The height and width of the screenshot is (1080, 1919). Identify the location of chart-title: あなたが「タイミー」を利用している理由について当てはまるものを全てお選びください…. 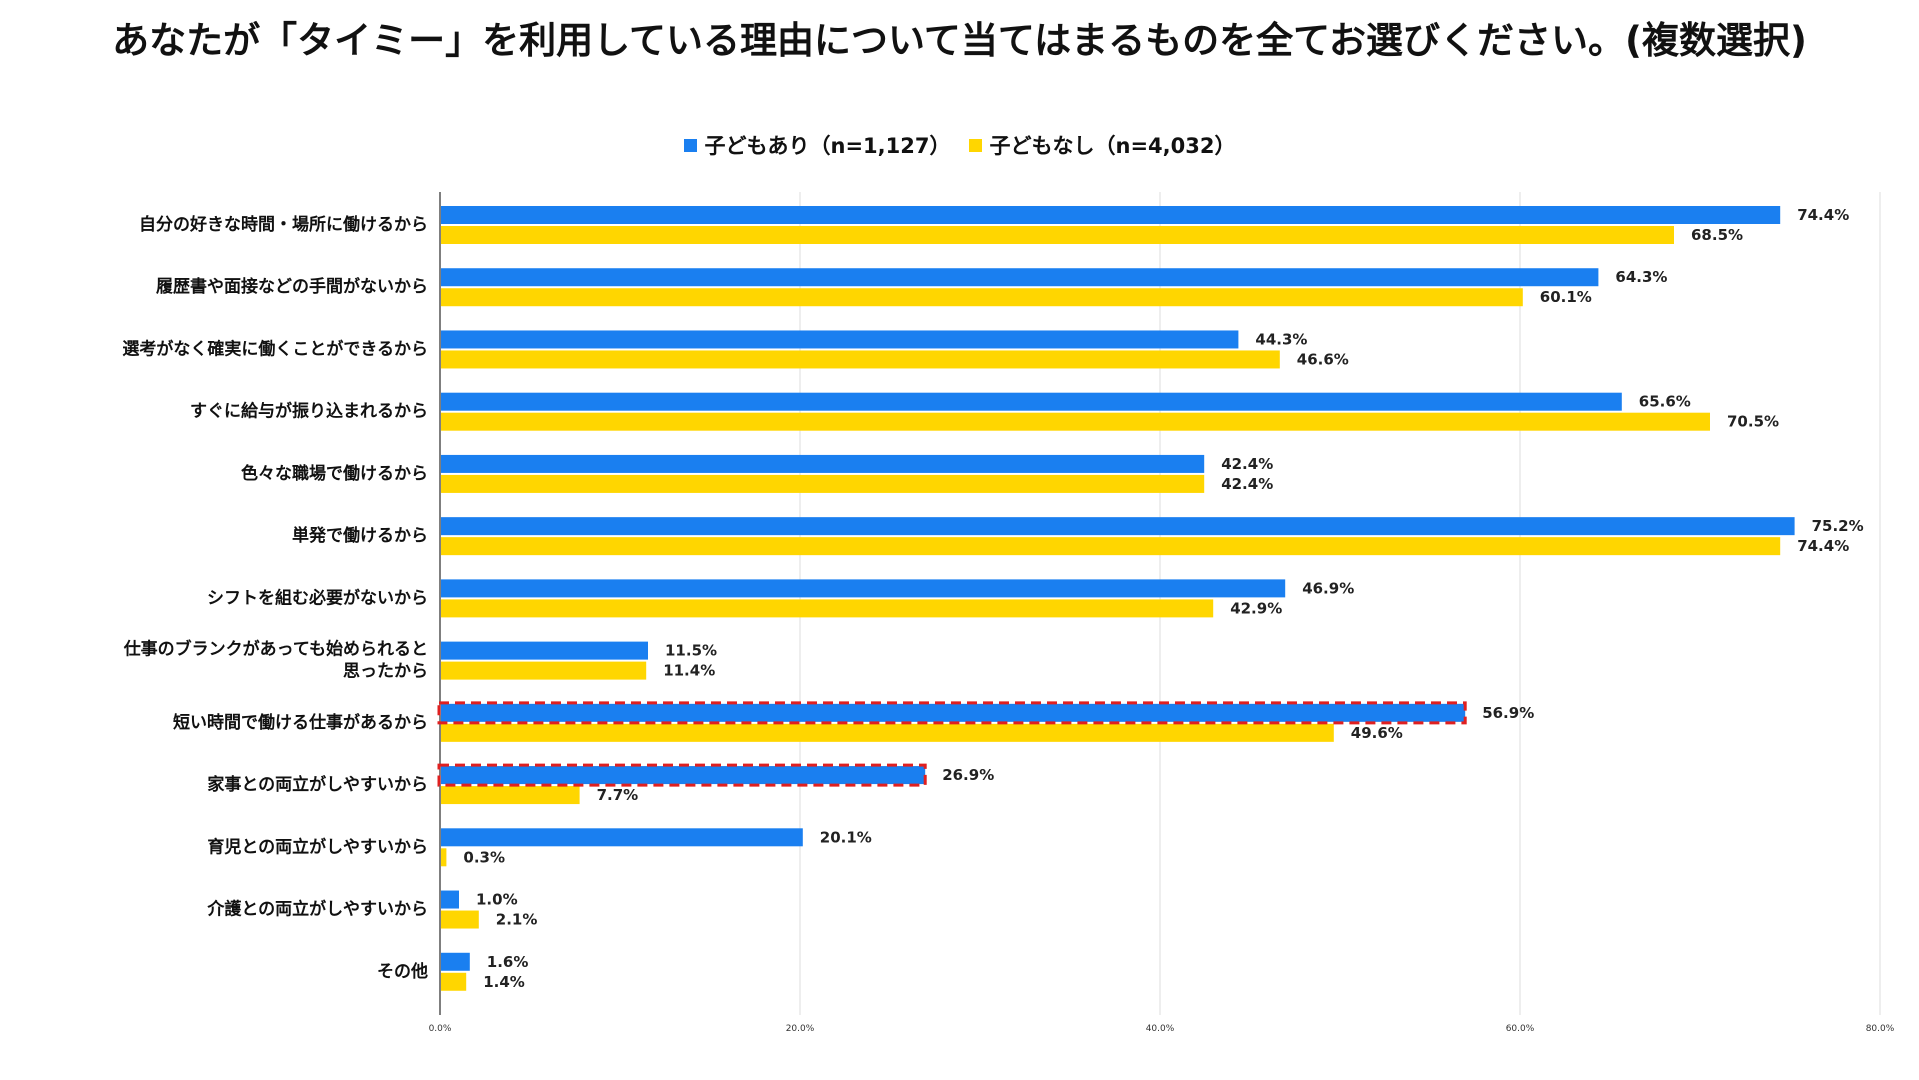
(959, 40).